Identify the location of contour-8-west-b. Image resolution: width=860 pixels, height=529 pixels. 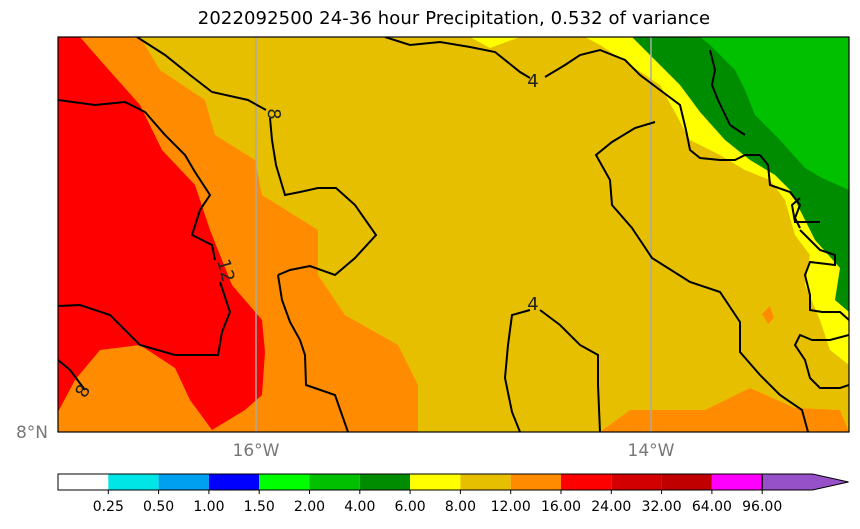
(145, 318).